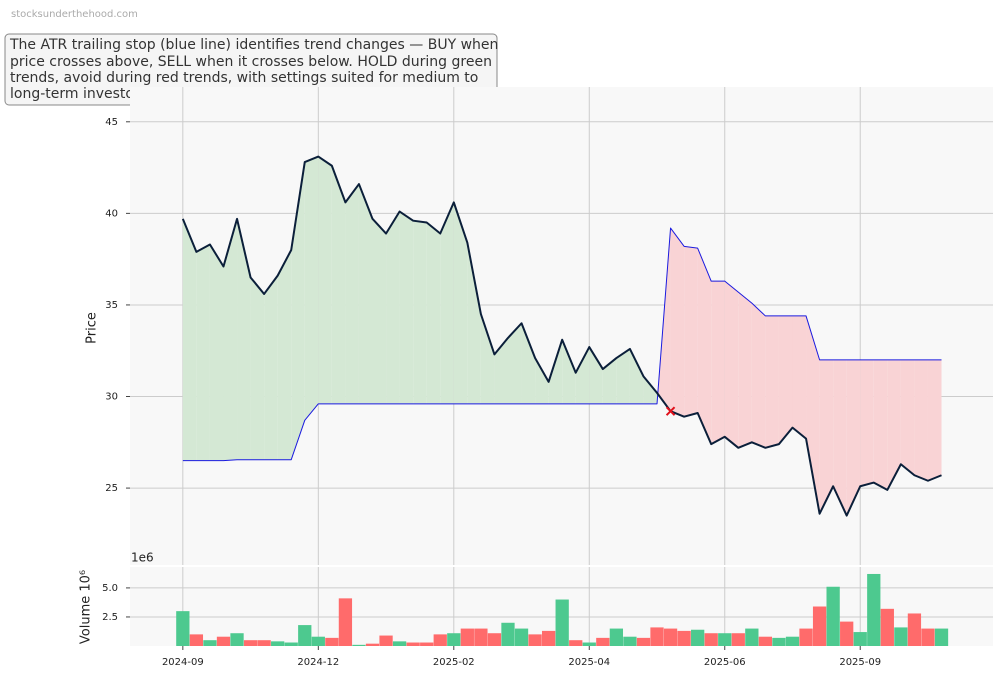 This screenshot has width=1004, height=678. What do you see at coordinates (111, 488) in the screenshot?
I see `y-tick-label: 25` at bounding box center [111, 488].